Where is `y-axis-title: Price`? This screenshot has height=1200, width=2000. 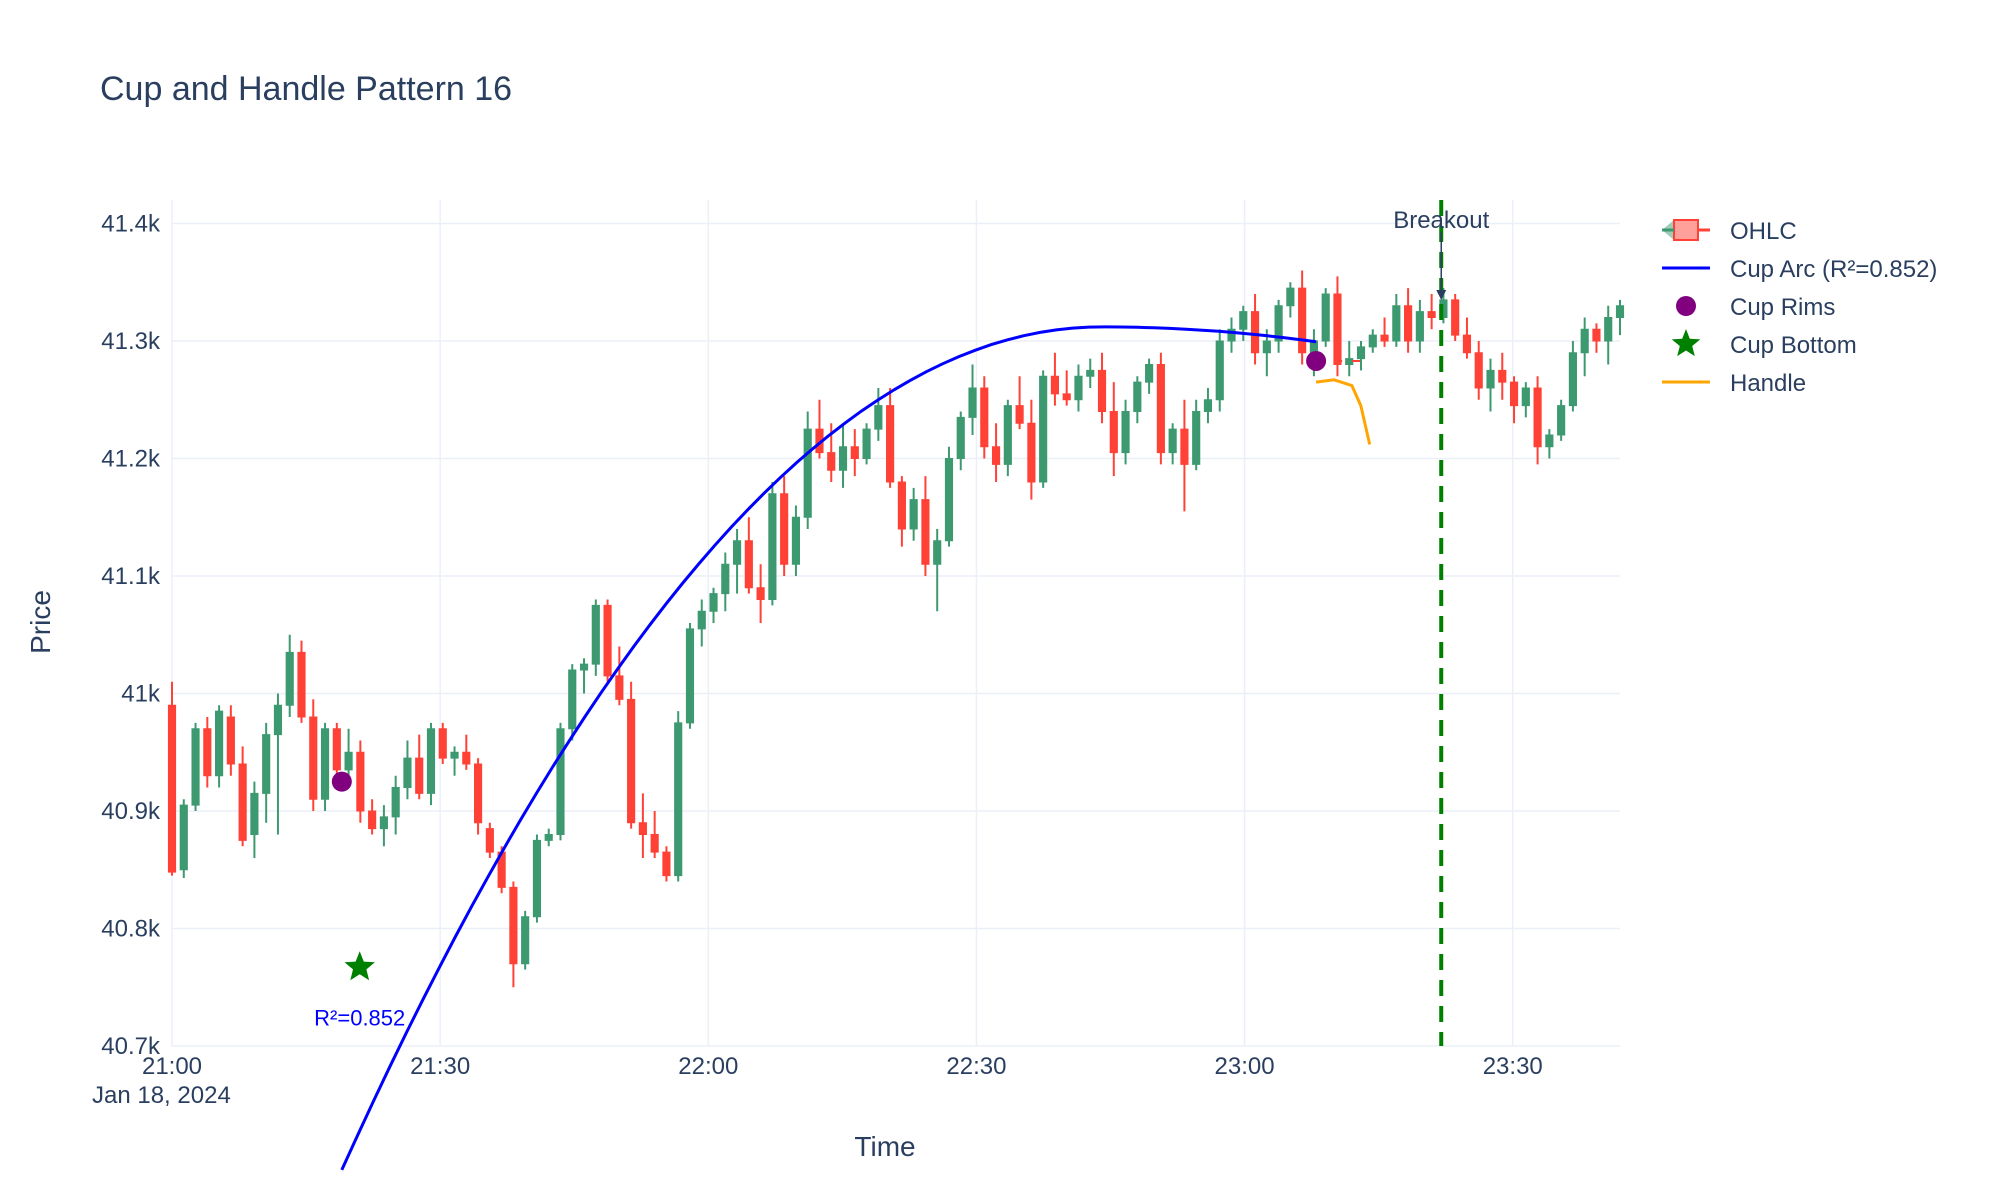
y-axis-title: Price is located at coordinates (40, 622).